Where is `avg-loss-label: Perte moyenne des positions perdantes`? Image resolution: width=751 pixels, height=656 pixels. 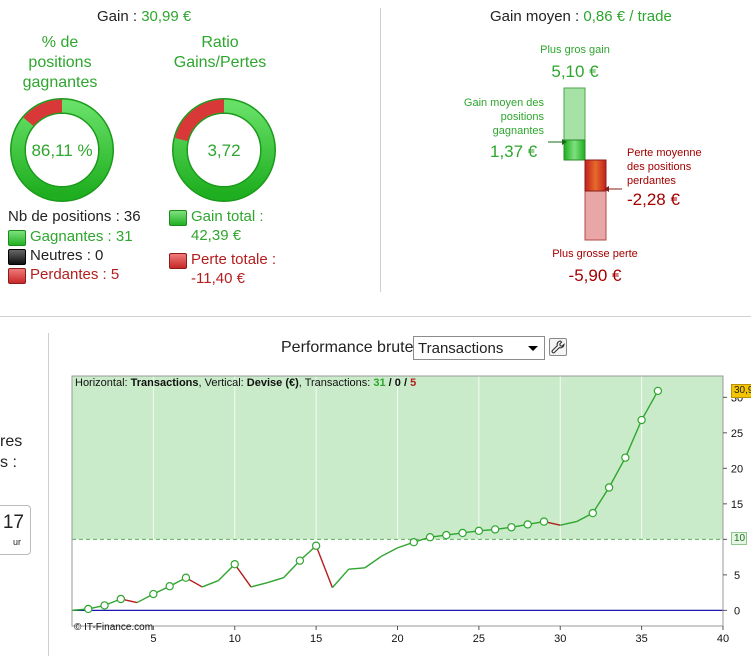 avg-loss-label: Perte moyenne des positions perdantes is located at coordinates (682, 167).